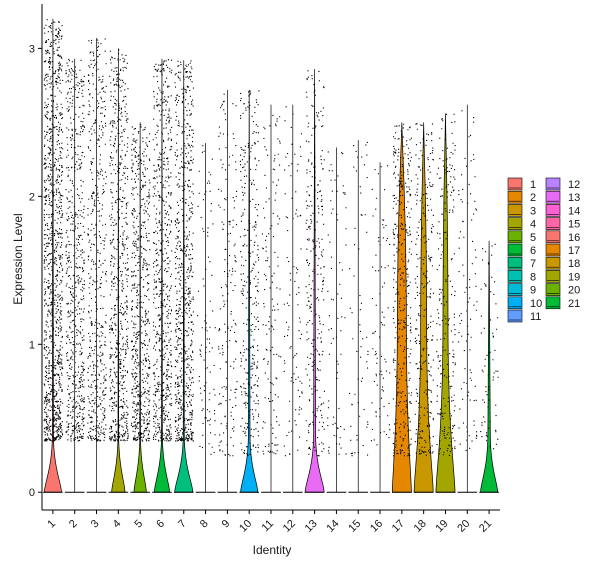  I want to click on legend-item-13: 13, so click(562, 197).